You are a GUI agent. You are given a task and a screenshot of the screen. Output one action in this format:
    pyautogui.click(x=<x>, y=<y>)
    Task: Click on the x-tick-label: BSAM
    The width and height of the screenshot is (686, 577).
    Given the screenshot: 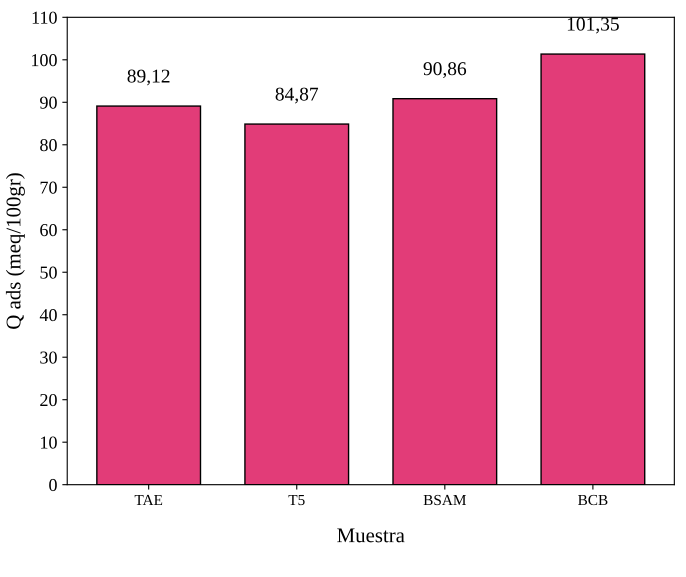 What is the action you would take?
    pyautogui.click(x=445, y=500)
    